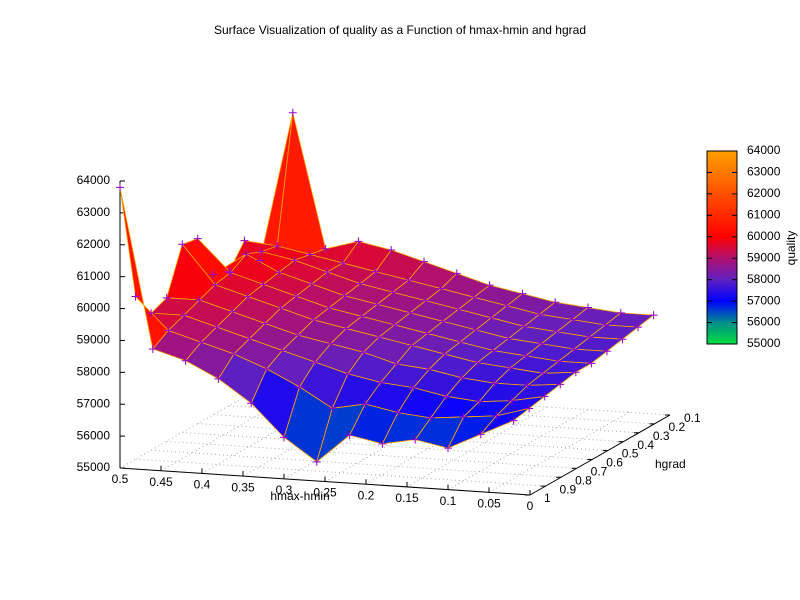 The height and width of the screenshot is (600, 800). I want to click on y-tick-label: 0.1, so click(692, 418).